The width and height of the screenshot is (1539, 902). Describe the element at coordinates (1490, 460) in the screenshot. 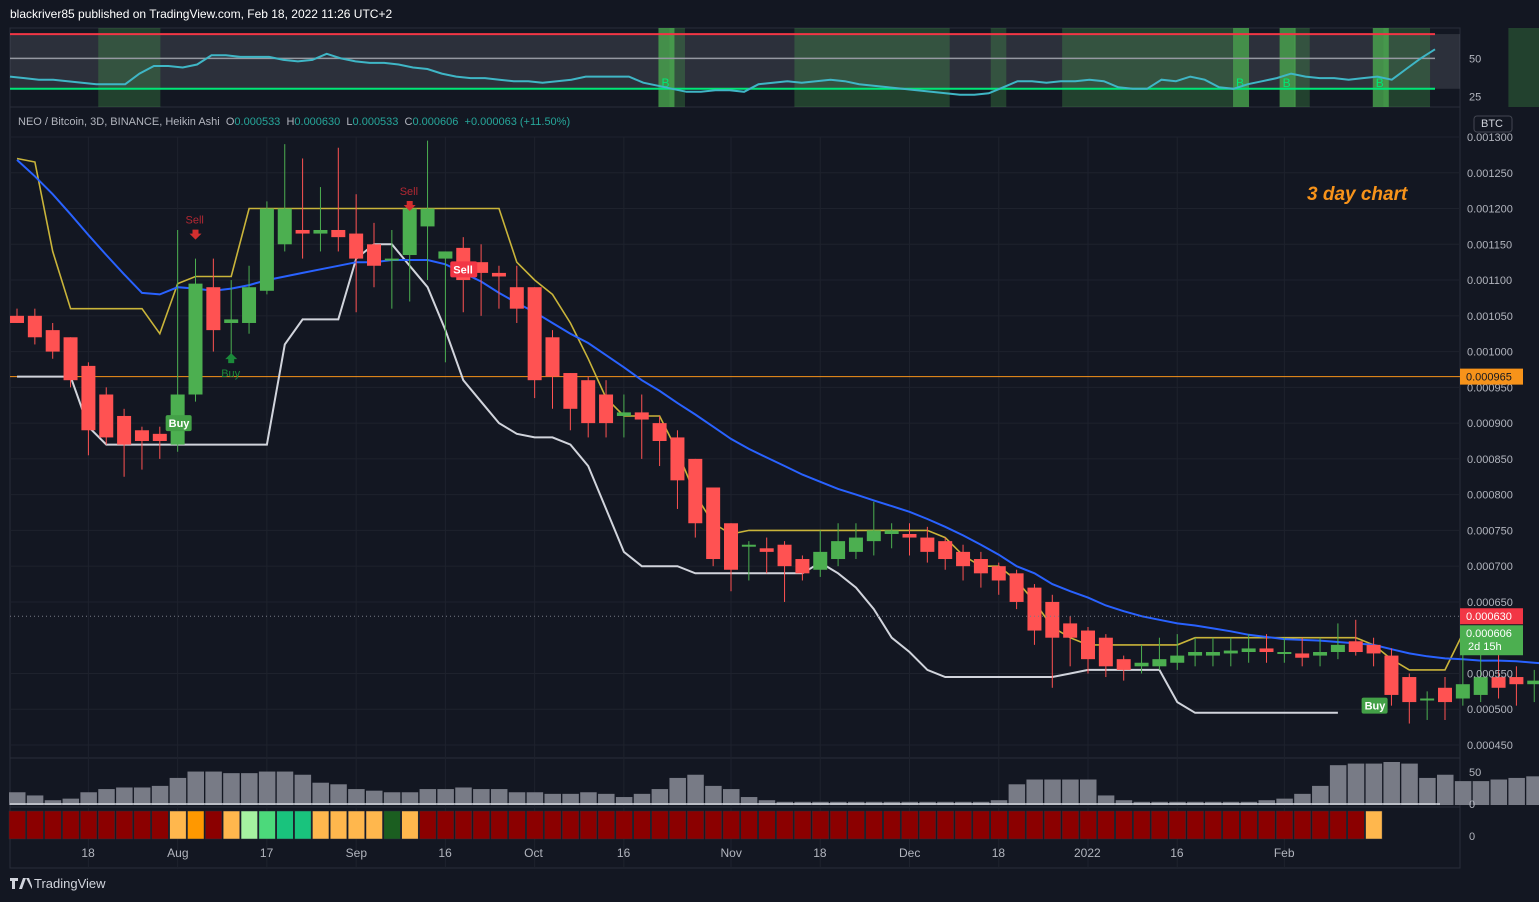

I see `price-ytick: 0.000850` at that location.